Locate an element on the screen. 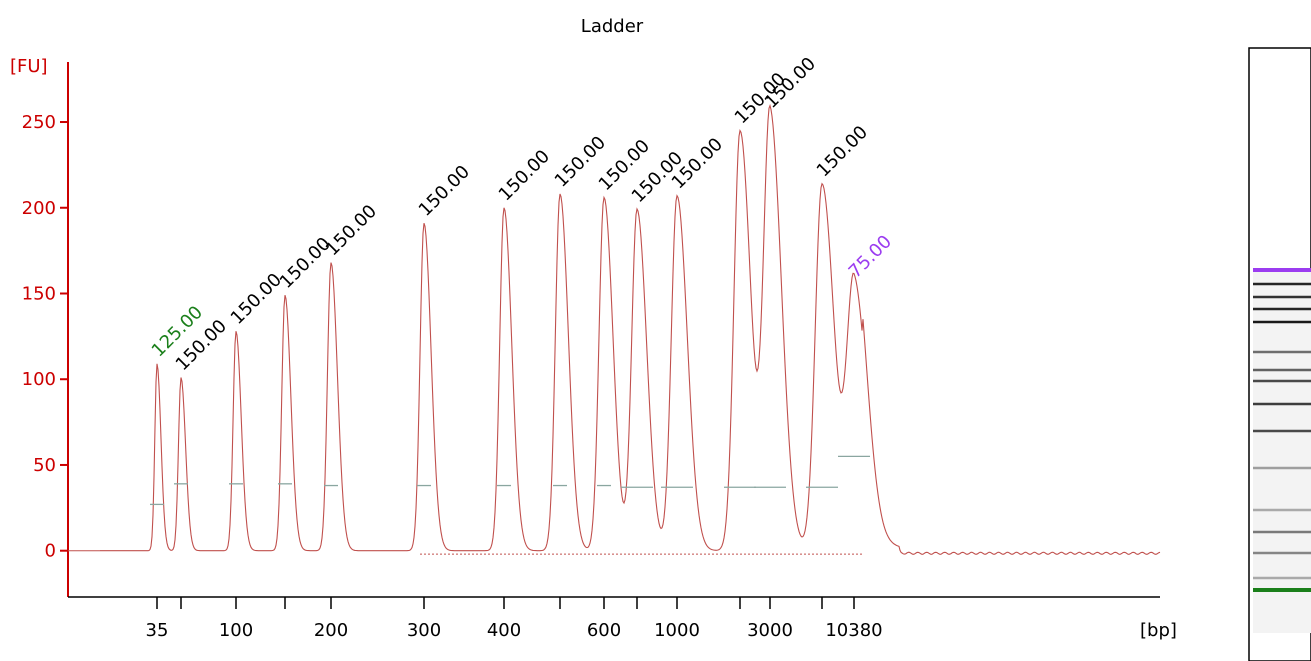 Image resolution: width=1311 pixels, height=661 pixels. x-tick-label: 600 is located at coordinates (604, 630).